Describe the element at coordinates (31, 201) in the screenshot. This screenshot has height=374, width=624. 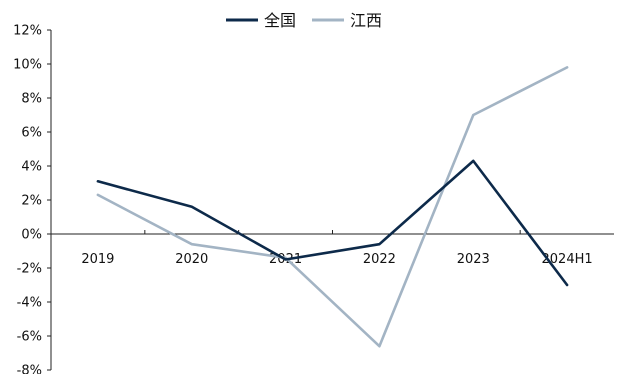
I see `y-tick-label: 2%` at that location.